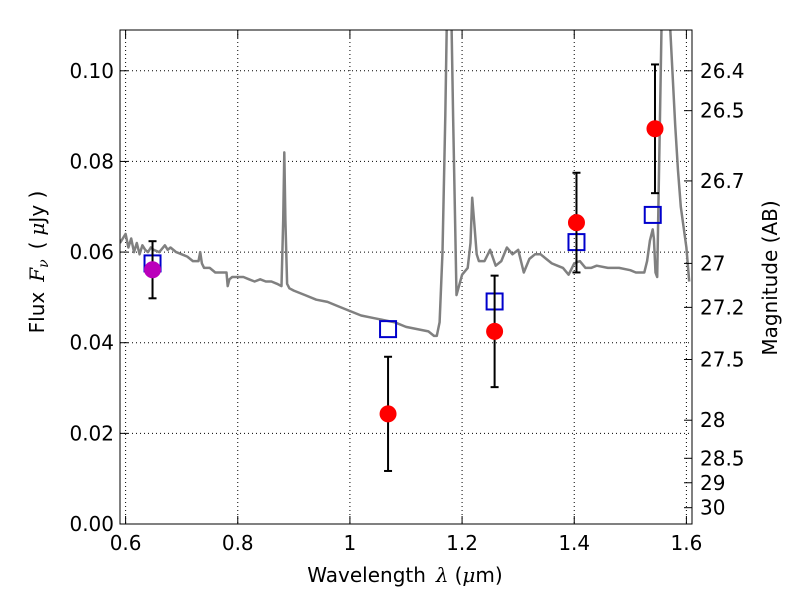 This screenshot has height=600, width=800. What do you see at coordinates (38, 262) in the screenshot?
I see `y-axis-title: FluxFν(μJy )` at bounding box center [38, 262].